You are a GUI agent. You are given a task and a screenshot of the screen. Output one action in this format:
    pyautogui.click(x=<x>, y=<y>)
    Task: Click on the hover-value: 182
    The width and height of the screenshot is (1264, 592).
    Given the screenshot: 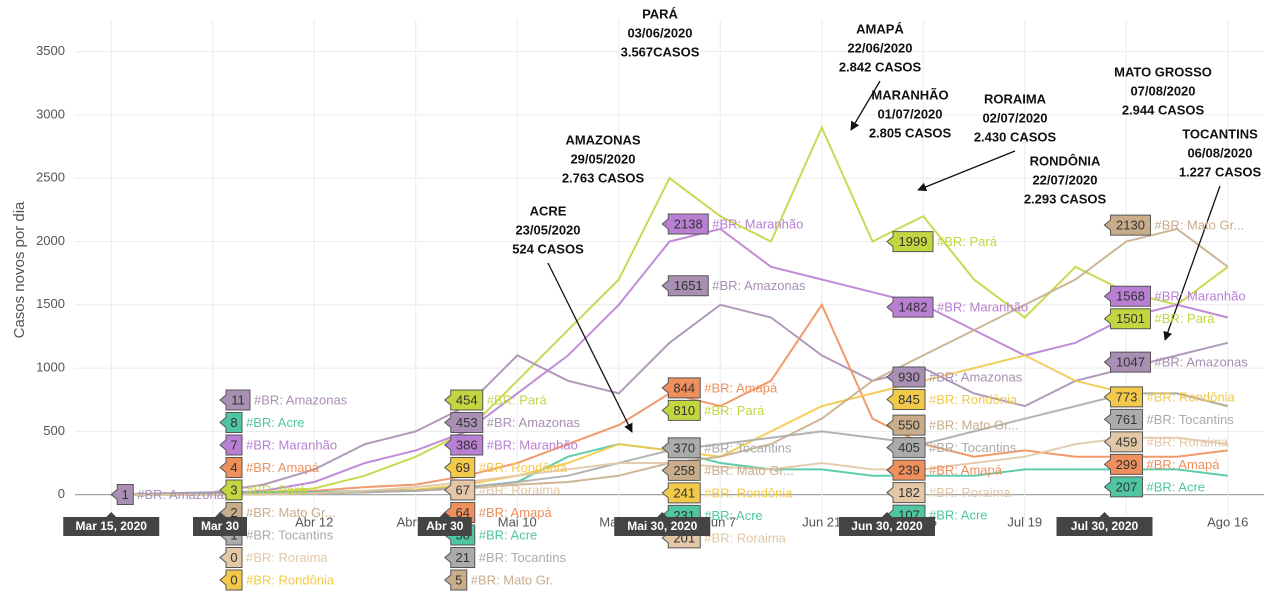 What is the action you would take?
    pyautogui.click(x=909, y=492)
    